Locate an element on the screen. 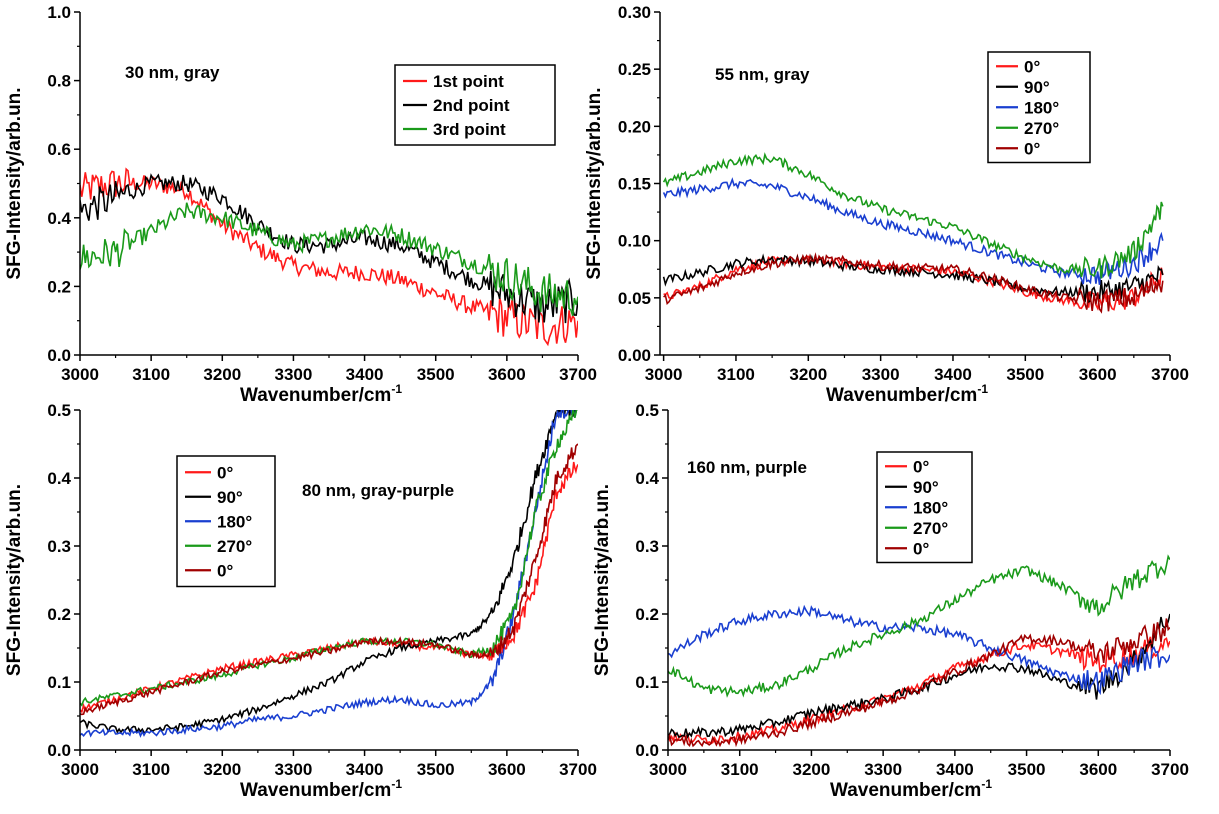 This screenshot has height=814, width=1219. y-tick-label: 0.20 is located at coordinates (634, 126).